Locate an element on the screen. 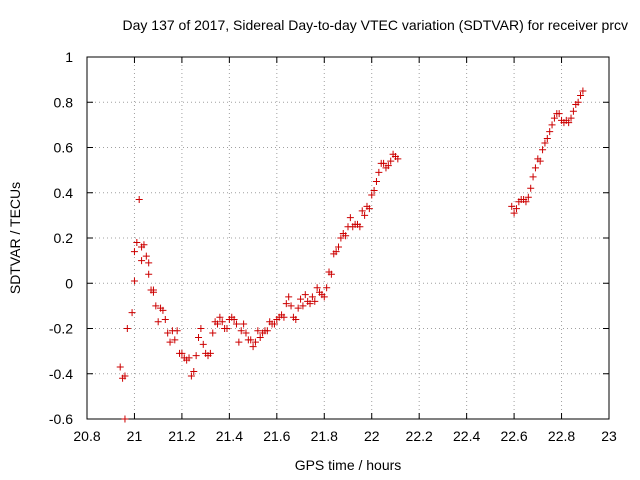  x-tick-label: 22.2 is located at coordinates (419, 436).